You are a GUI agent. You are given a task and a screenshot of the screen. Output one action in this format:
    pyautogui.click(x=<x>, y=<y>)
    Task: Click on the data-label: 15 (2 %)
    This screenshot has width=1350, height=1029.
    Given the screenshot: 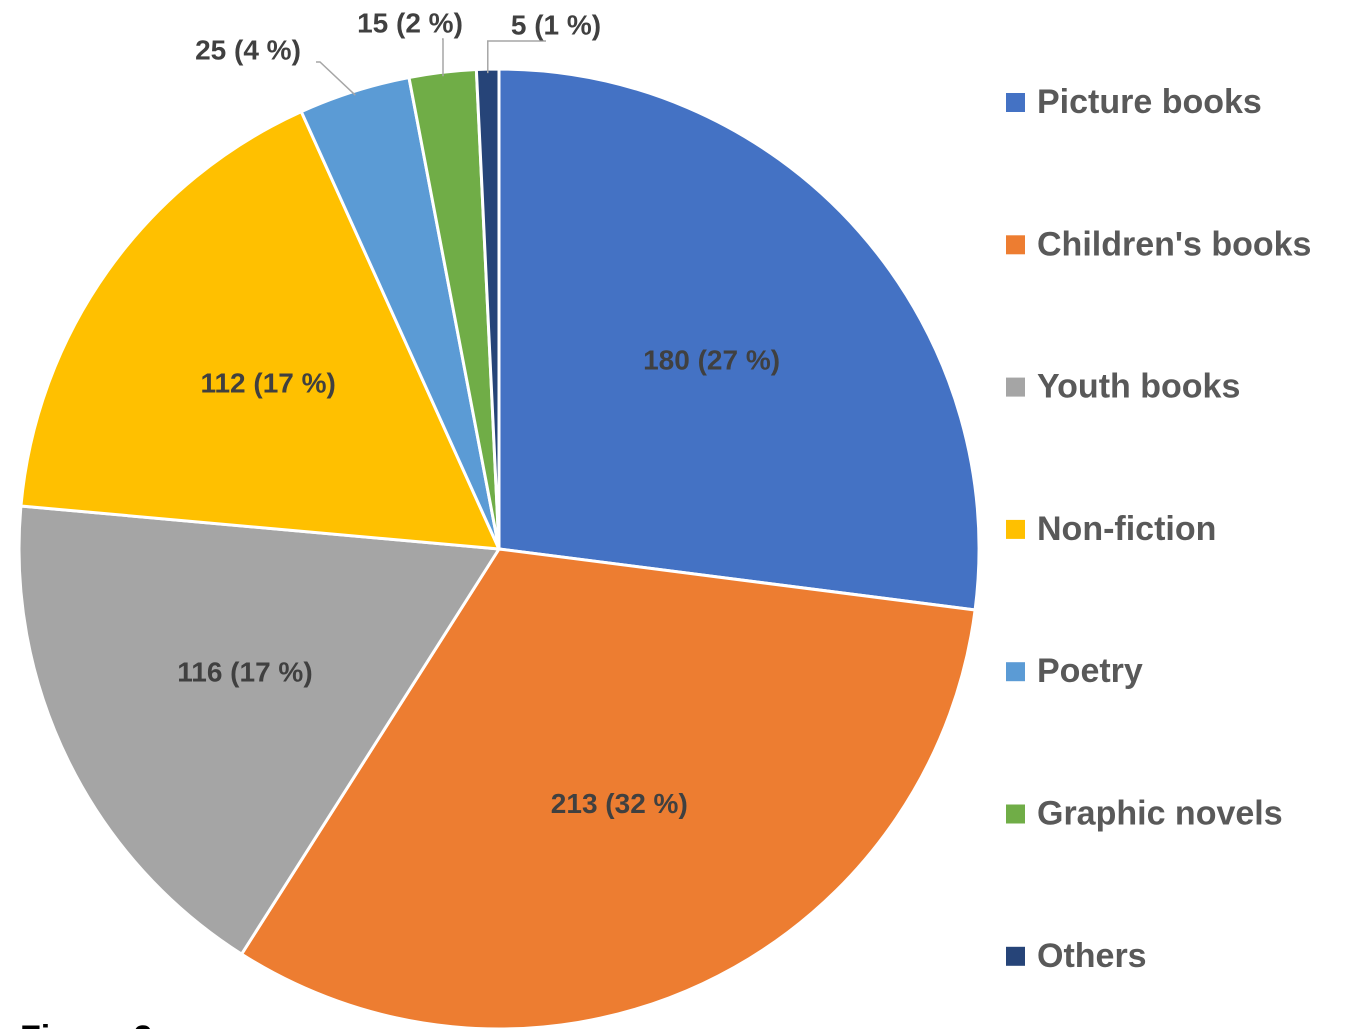 What is the action you would take?
    pyautogui.click(x=410, y=22)
    